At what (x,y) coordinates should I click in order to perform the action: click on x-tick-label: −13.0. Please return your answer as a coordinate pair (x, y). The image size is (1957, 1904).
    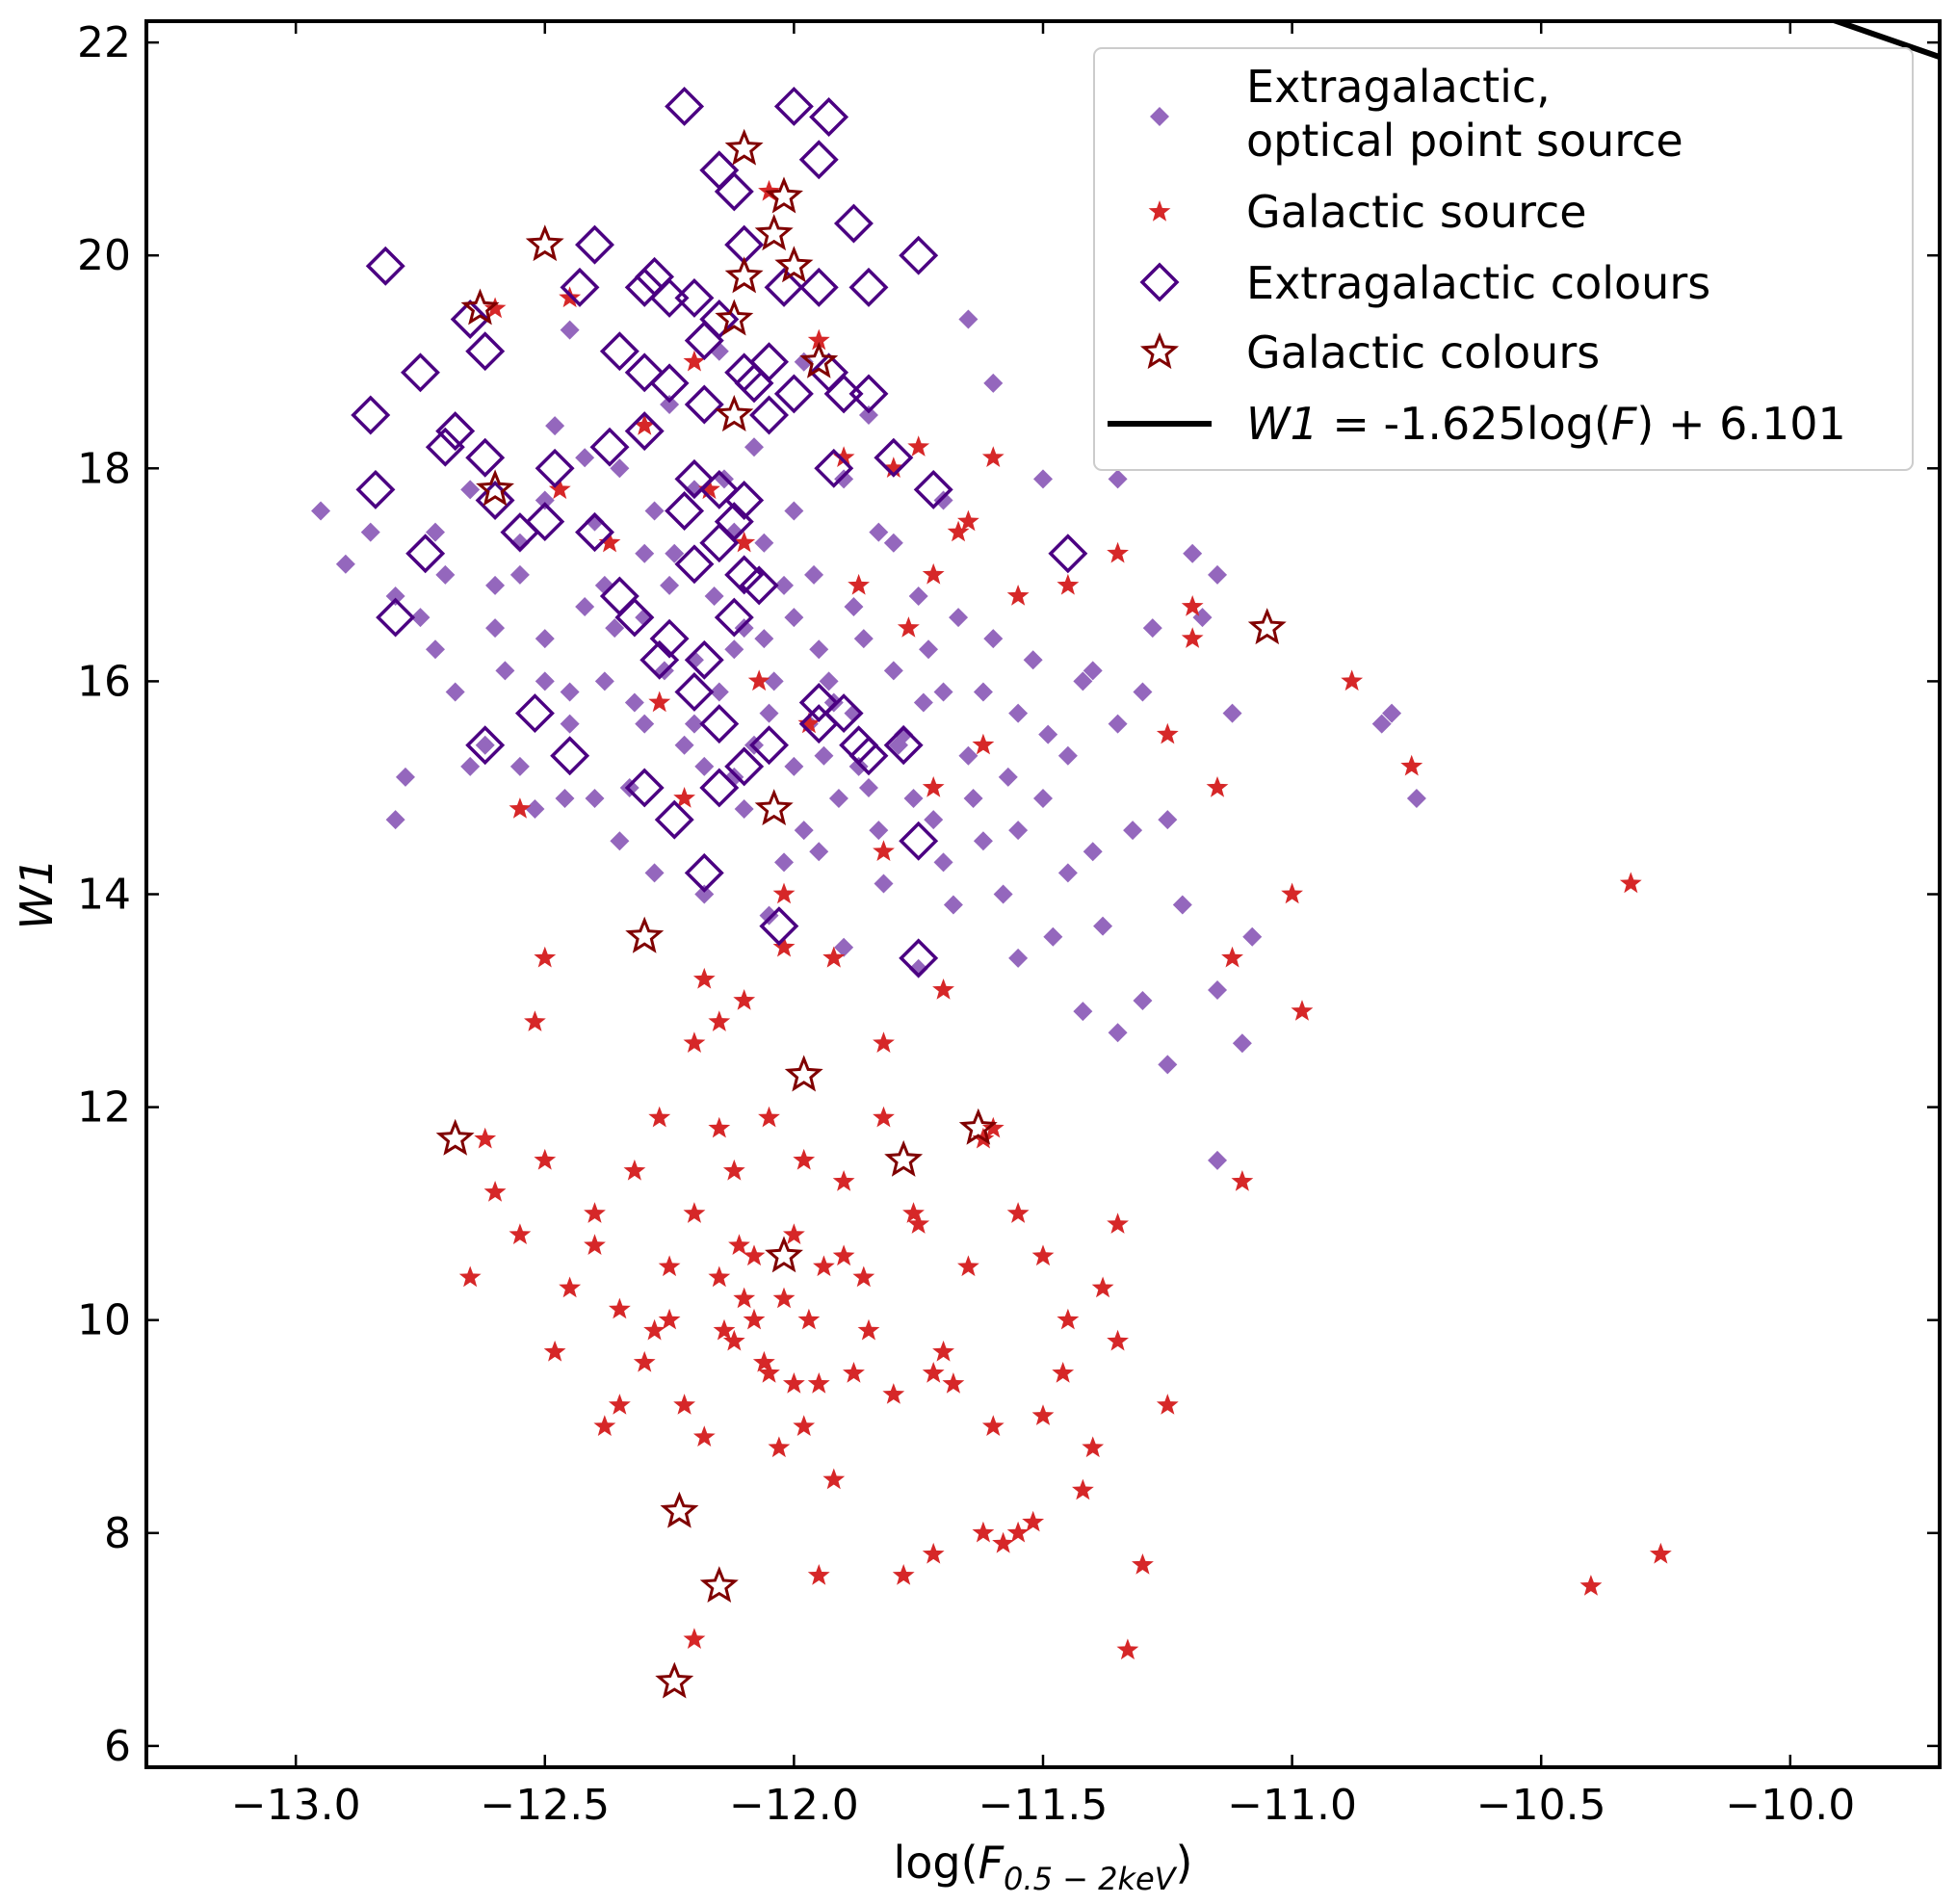
    Looking at the image, I should click on (296, 1806).